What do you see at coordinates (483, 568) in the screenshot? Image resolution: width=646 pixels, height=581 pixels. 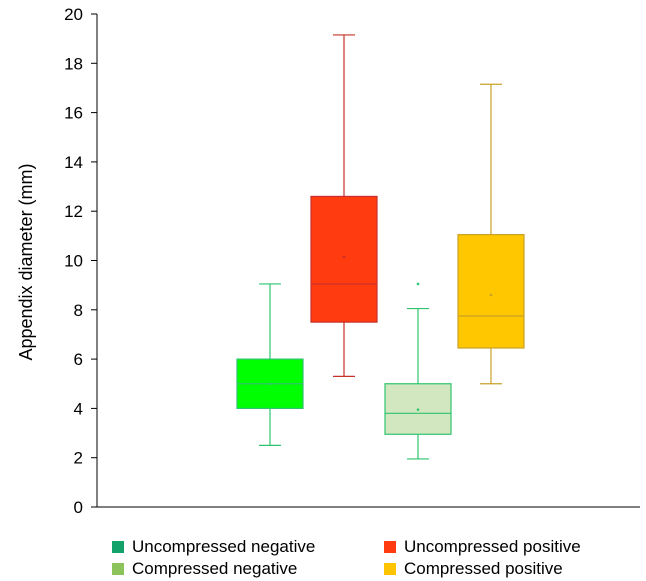 I see `legend-label: Compressed positive` at bounding box center [483, 568].